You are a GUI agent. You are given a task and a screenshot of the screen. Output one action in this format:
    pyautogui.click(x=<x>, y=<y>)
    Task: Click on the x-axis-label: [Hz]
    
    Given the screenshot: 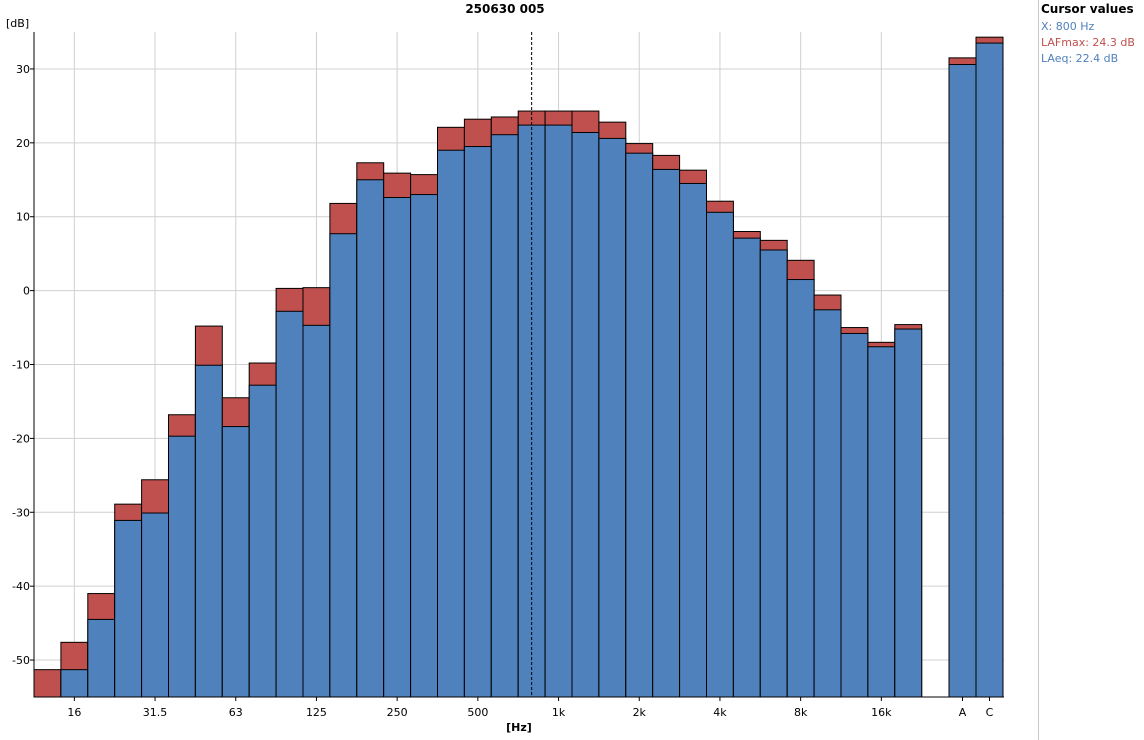 What is the action you would take?
    pyautogui.click(x=519, y=727)
    